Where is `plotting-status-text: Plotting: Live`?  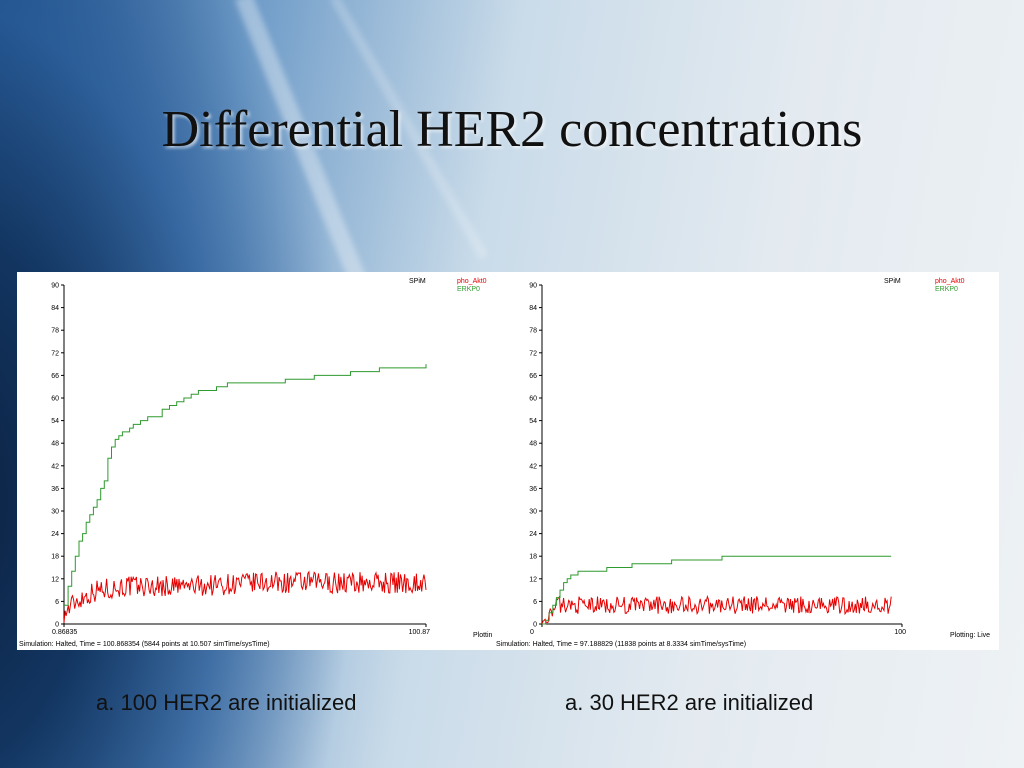 plotting-status-text: Plotting: Live is located at coordinates (970, 635).